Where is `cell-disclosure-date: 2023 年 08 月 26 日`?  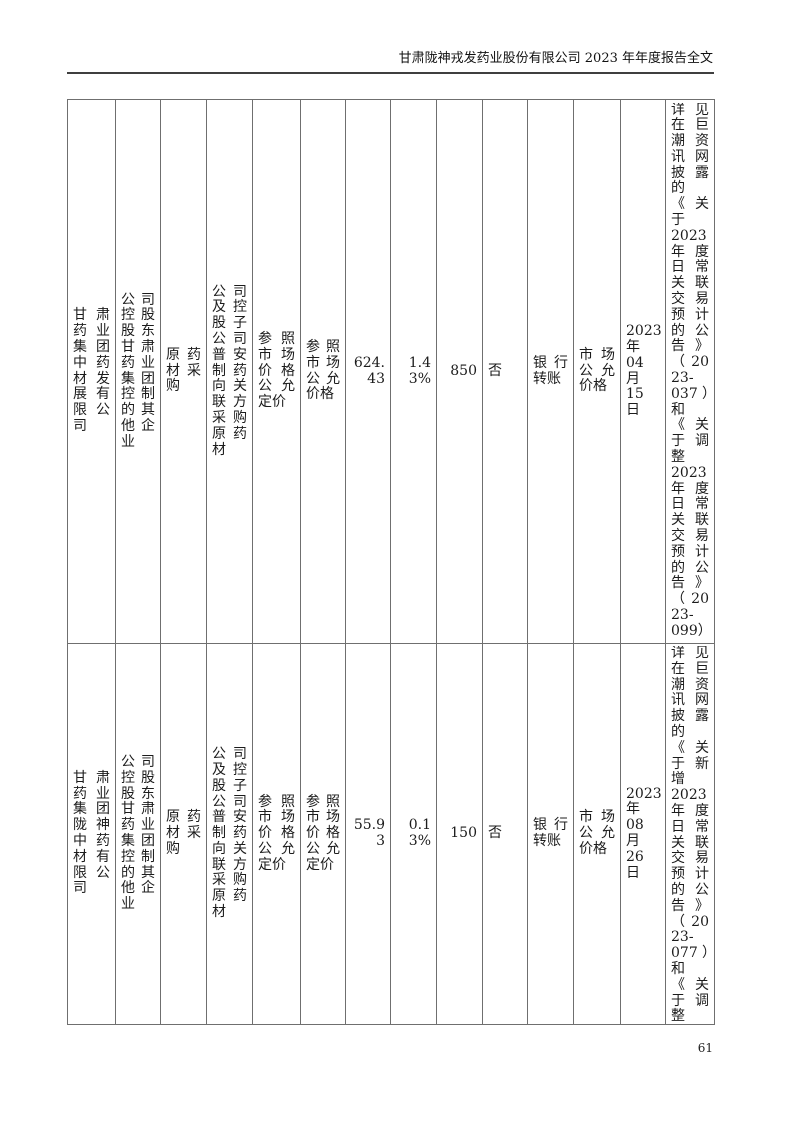
cell-disclosure-date: 2023 年 08 月 26 日 is located at coordinates (643, 834).